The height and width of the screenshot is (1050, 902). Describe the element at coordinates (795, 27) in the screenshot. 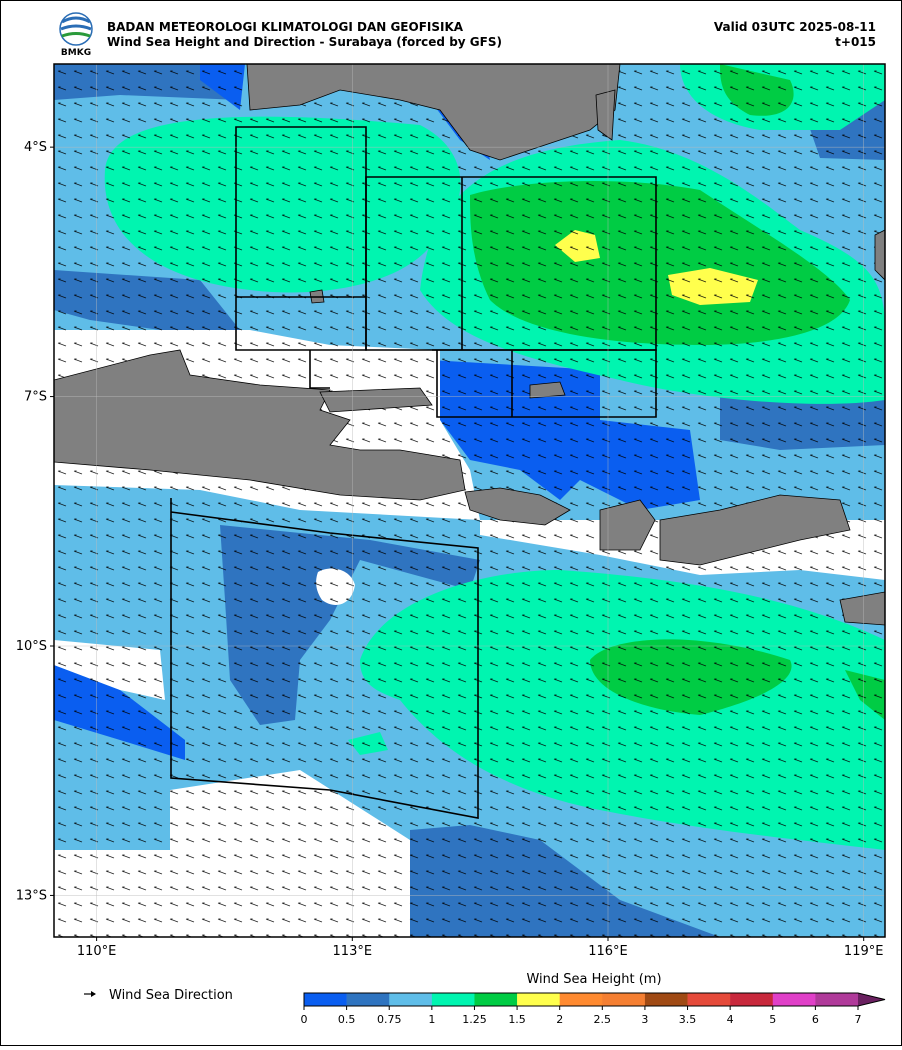

I see `valid-time: Valid 03UTC 2025-08-11` at that location.